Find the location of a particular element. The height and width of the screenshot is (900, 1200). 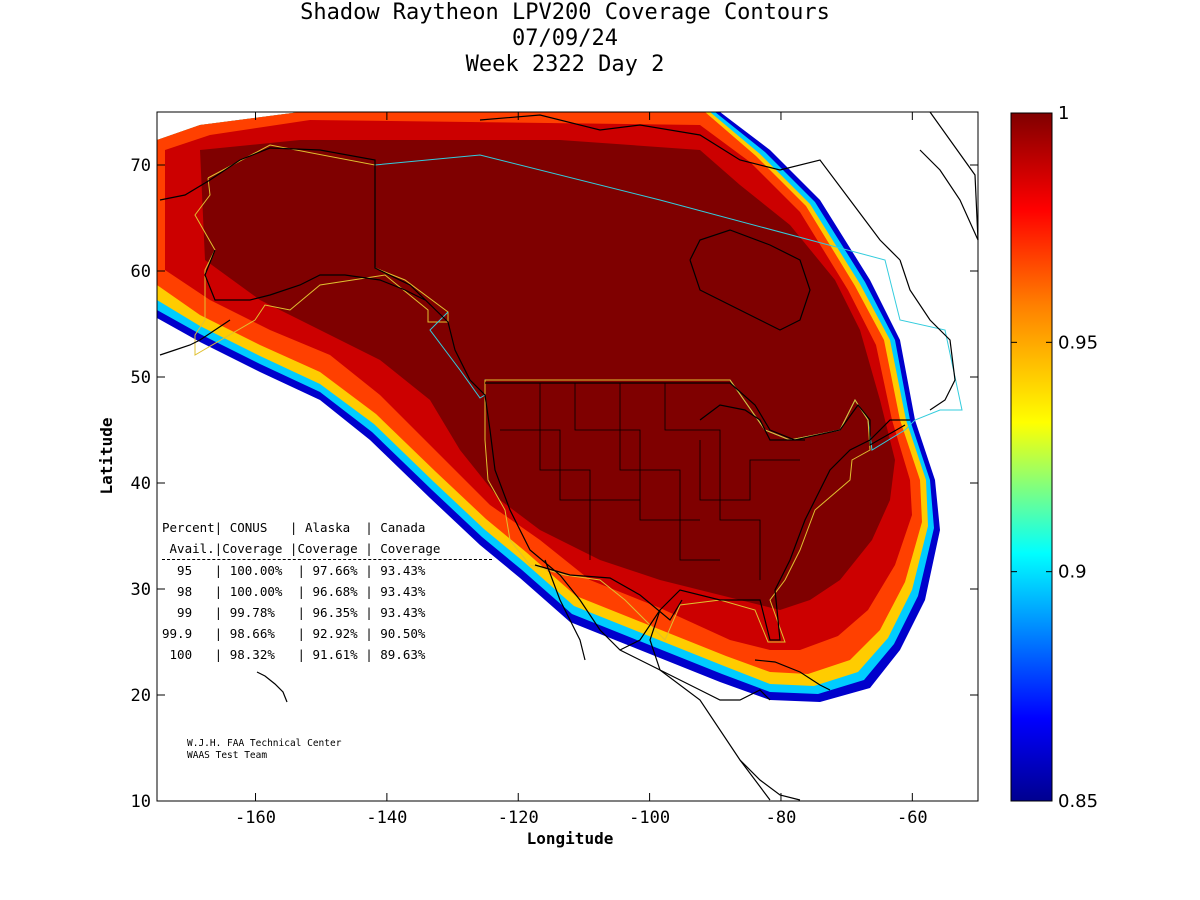

x-tick-label: -100 is located at coordinates (649, 818).